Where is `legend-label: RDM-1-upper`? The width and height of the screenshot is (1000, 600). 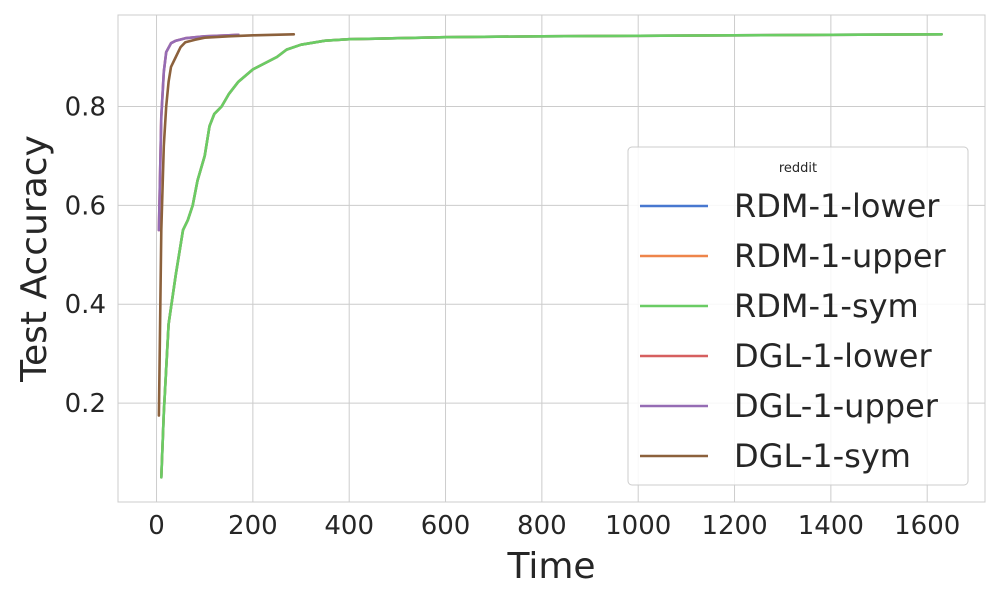
legend-label: RDM-1-upper is located at coordinates (840, 256).